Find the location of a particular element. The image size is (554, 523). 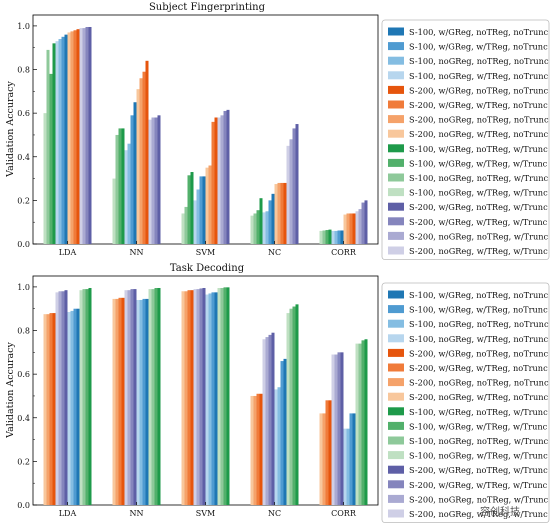

legend-label: S-100, noGReg, noTReg, w/Trunc is located at coordinates (479, 178).